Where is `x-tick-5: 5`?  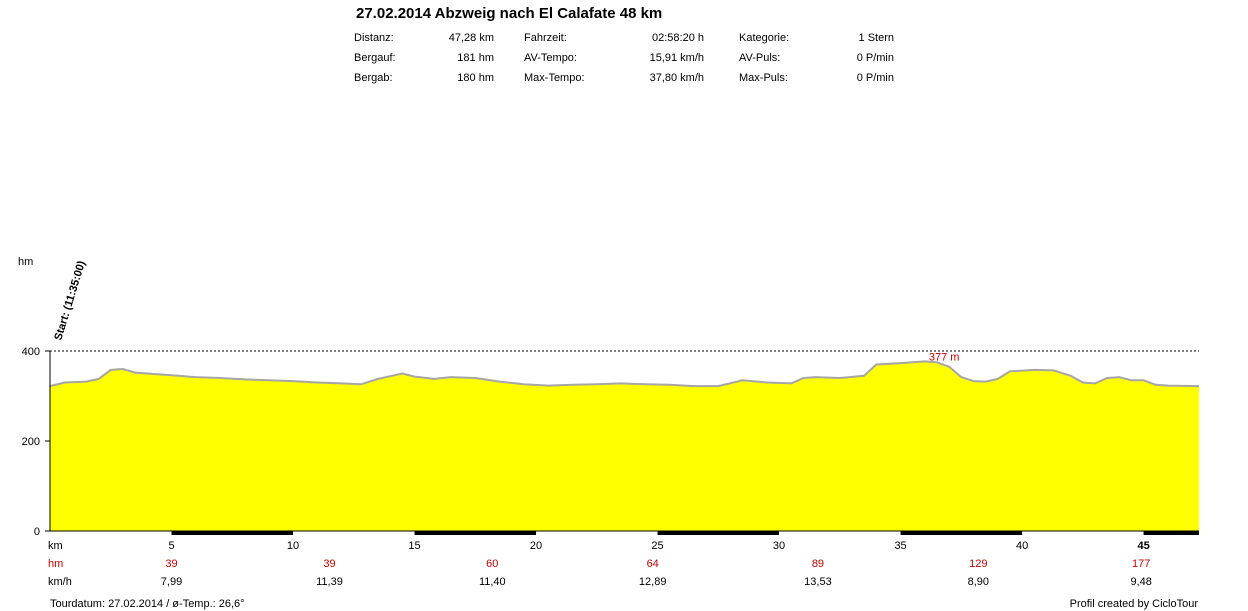
x-tick-5: 5 is located at coordinates (171, 546).